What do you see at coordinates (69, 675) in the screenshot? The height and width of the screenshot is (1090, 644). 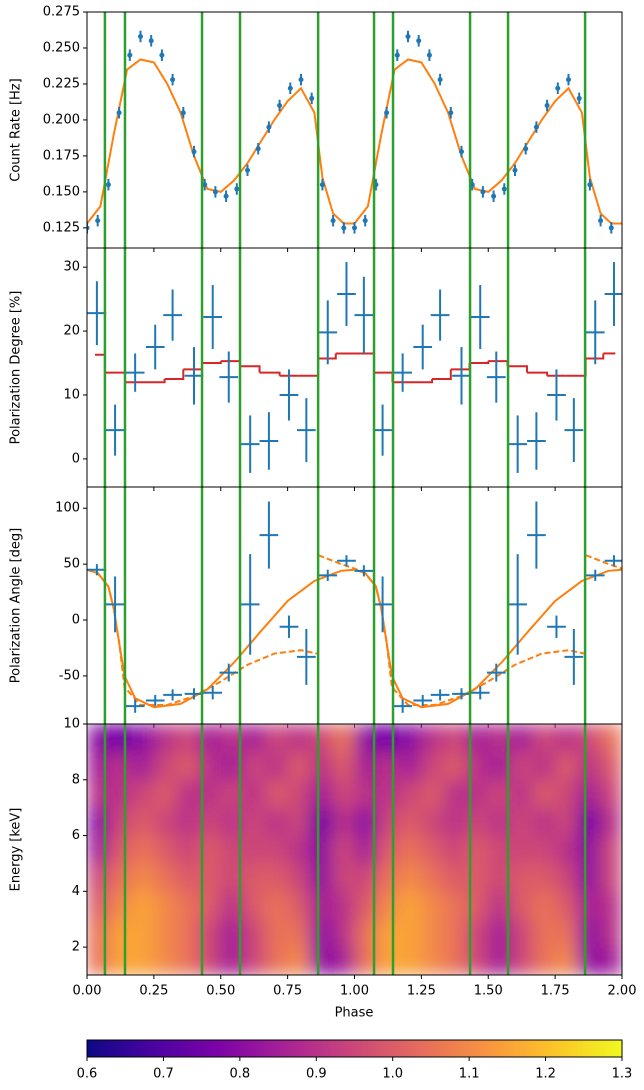 I see `y-tick-label: -50` at bounding box center [69, 675].